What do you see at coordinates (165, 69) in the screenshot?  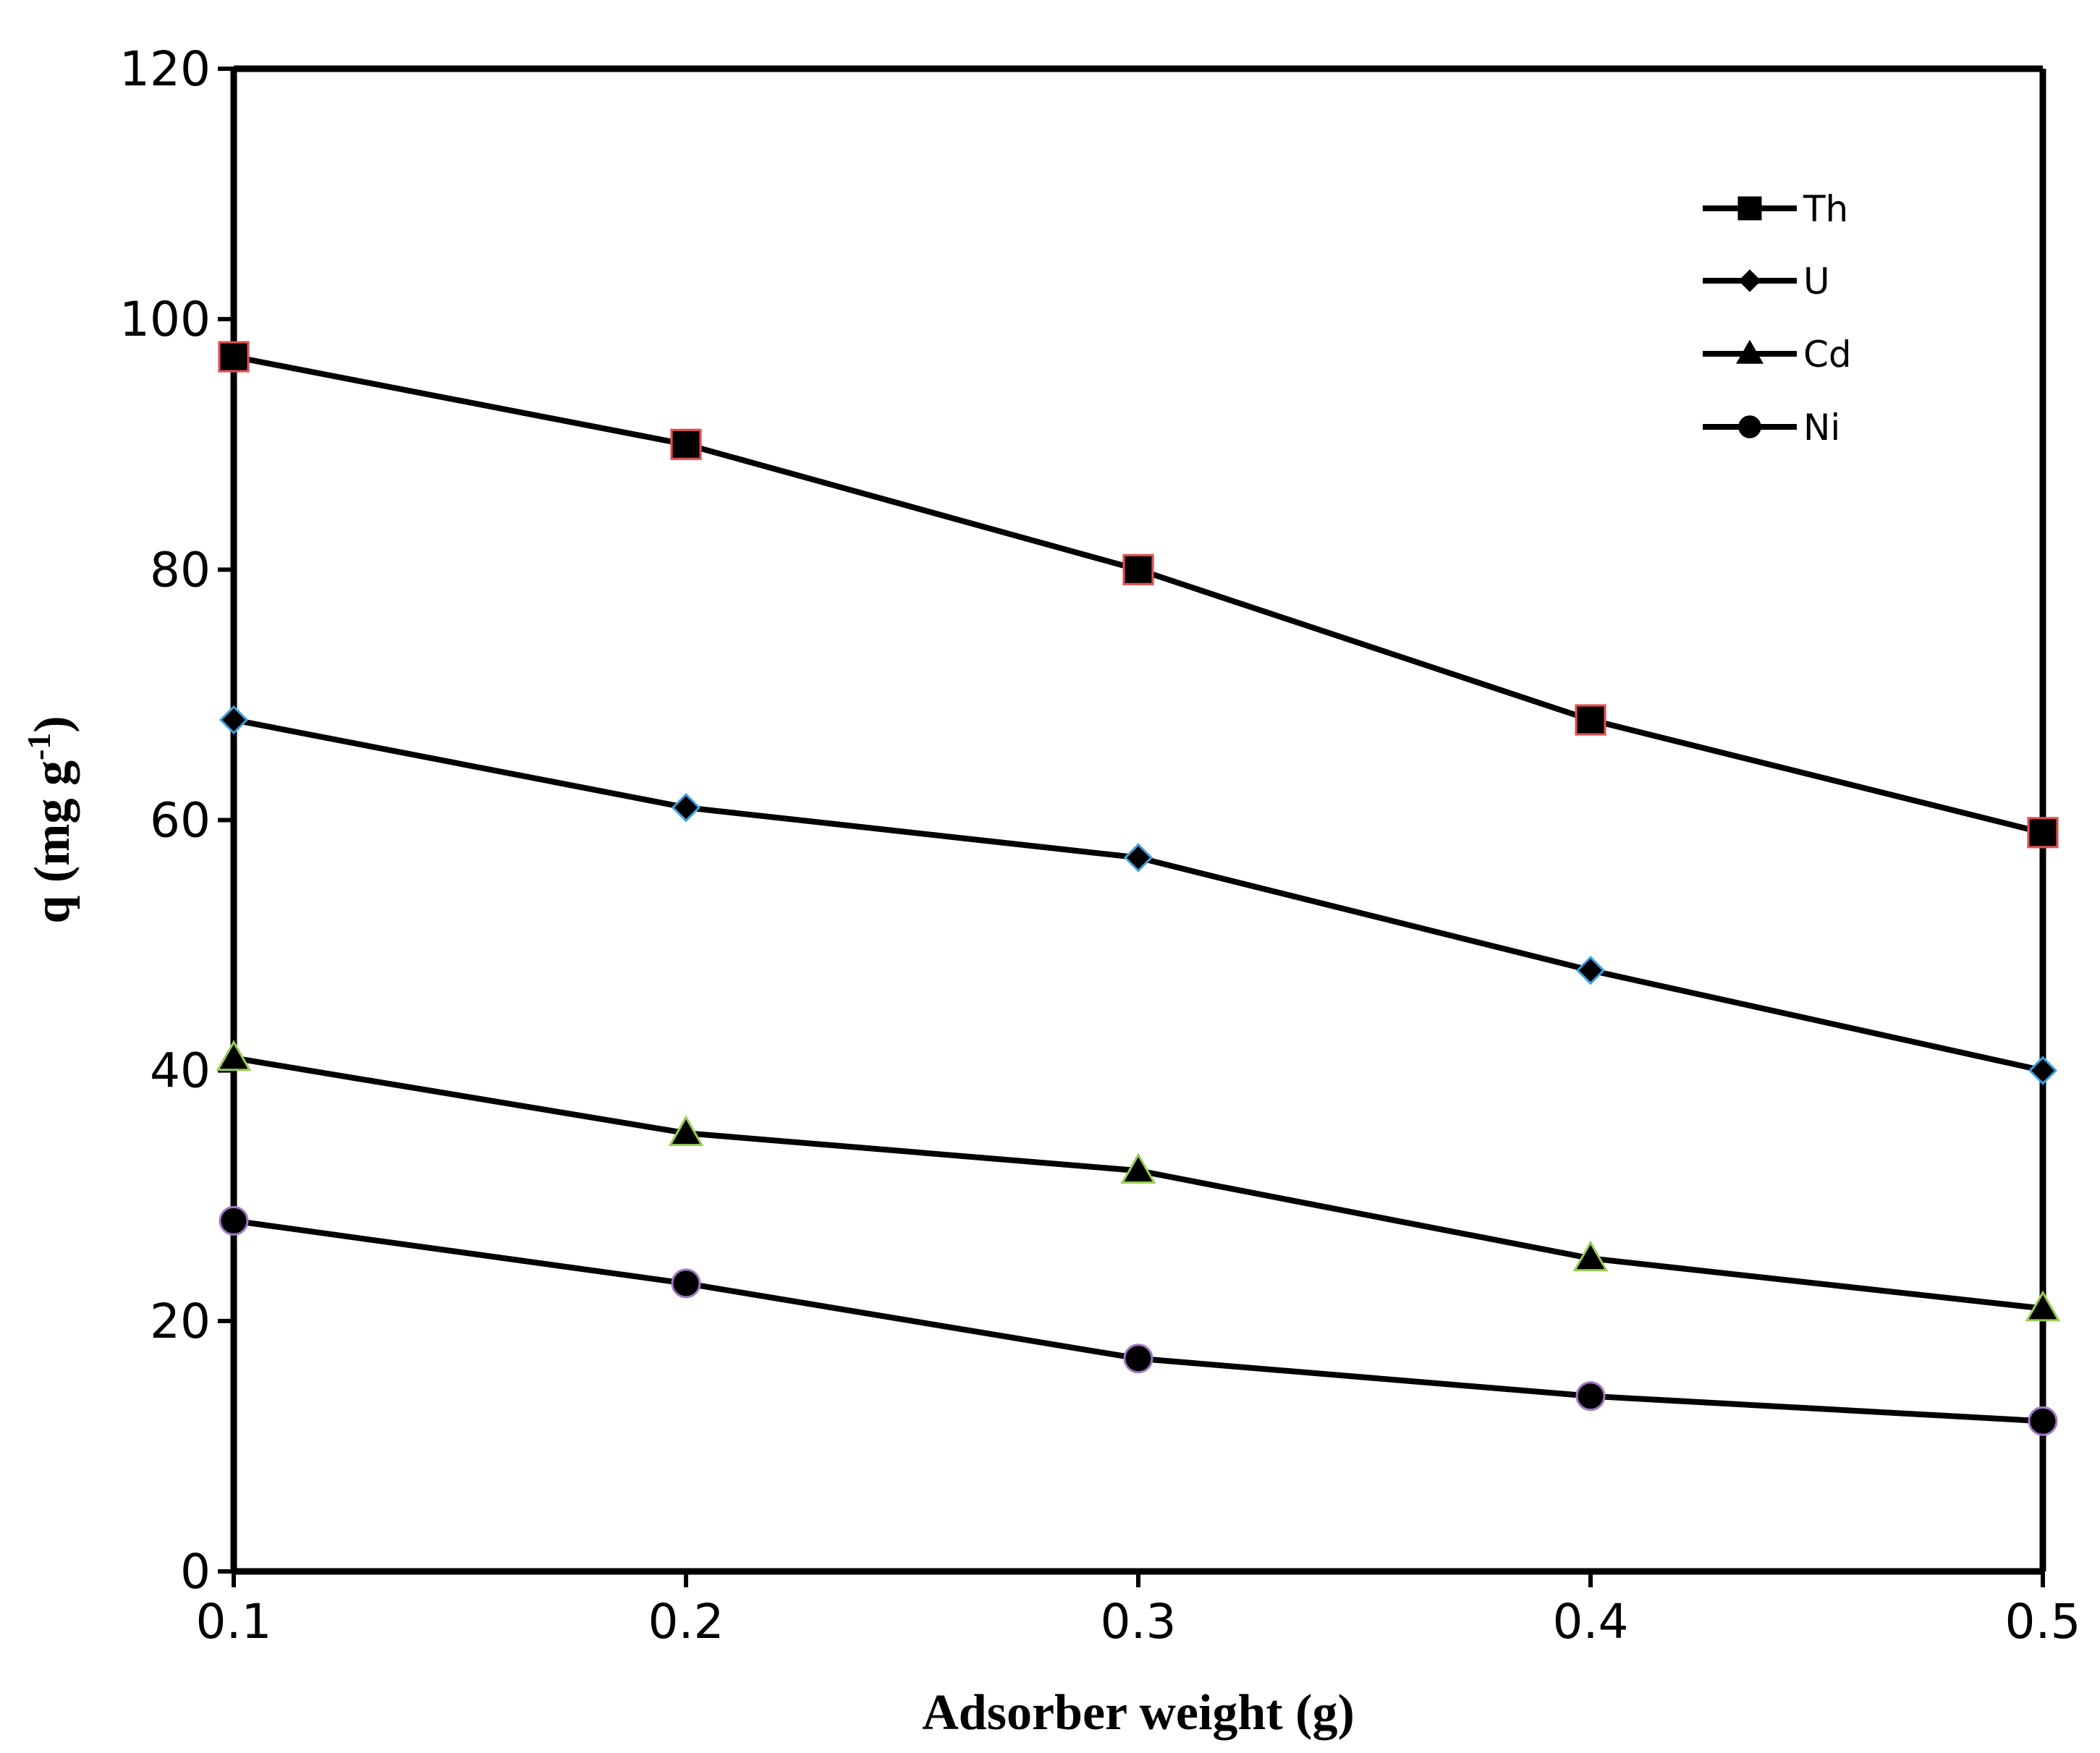 I see `y-tick-label: 120` at bounding box center [165, 69].